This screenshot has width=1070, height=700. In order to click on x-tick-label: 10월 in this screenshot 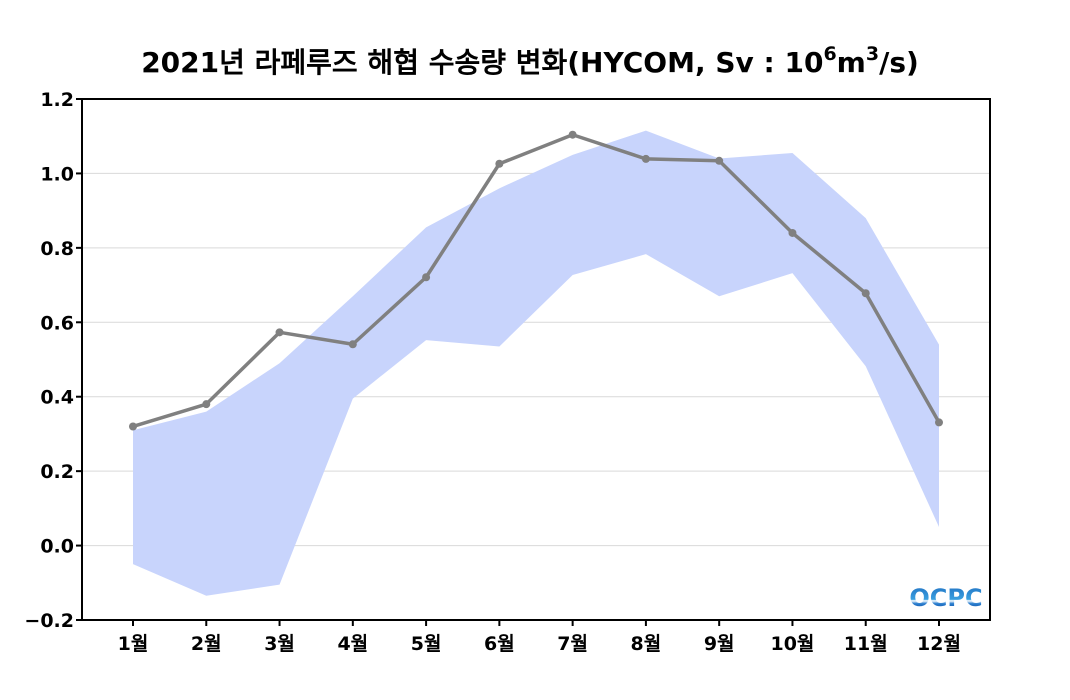, I will do `click(792, 644)`.